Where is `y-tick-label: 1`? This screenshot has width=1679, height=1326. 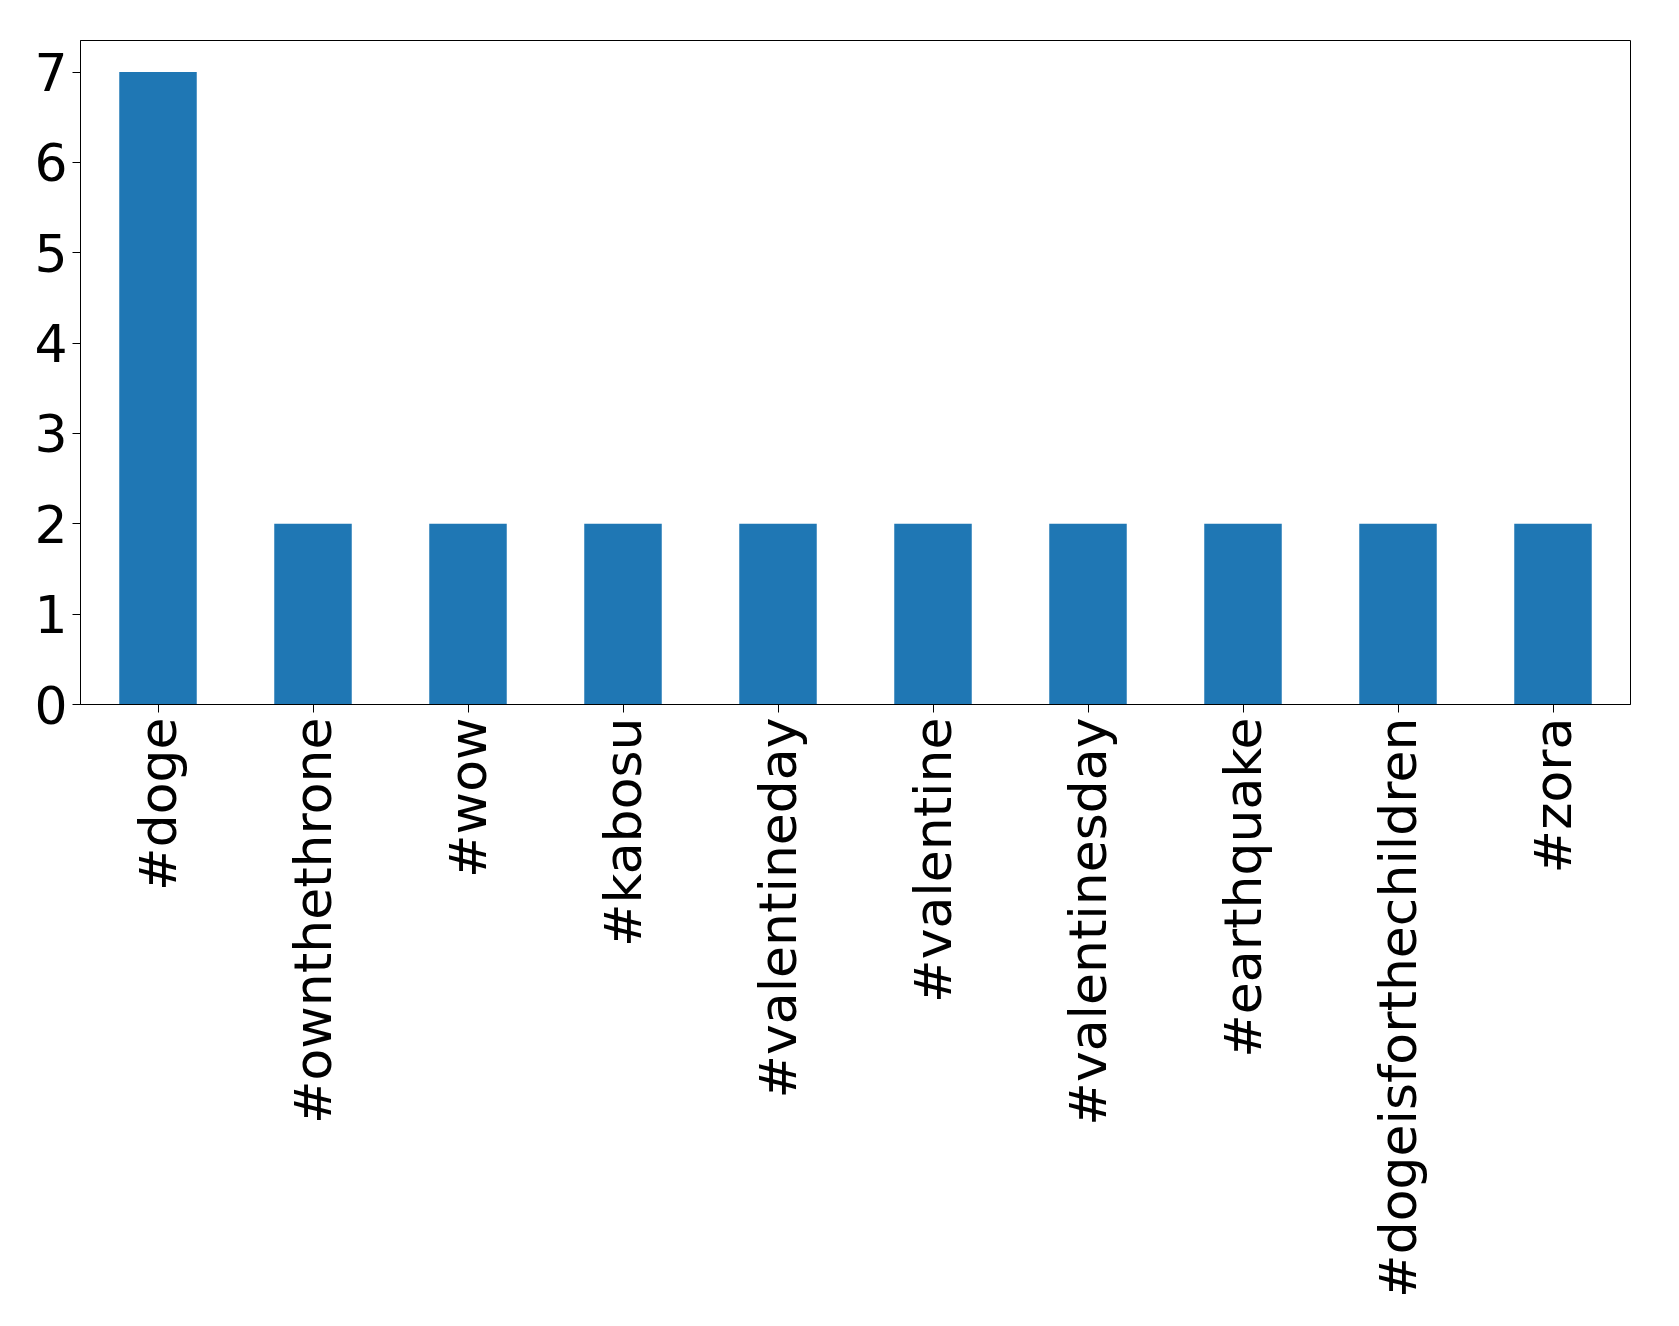 y-tick-label: 1 is located at coordinates (51, 615).